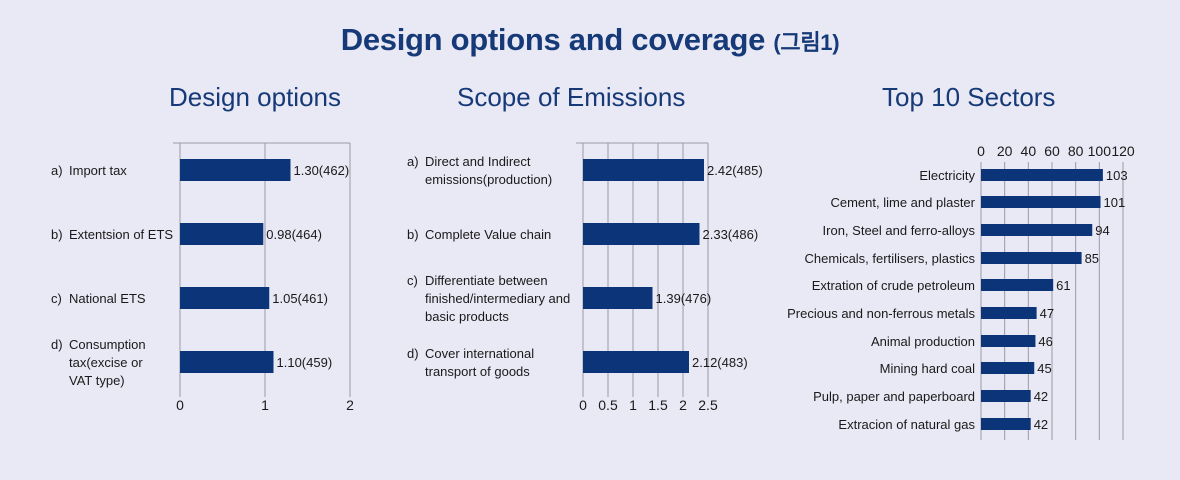 The width and height of the screenshot is (1180, 480). Describe the element at coordinates (731, 234) in the screenshot. I see `chart-1-data-label: 2.33(486)` at that location.